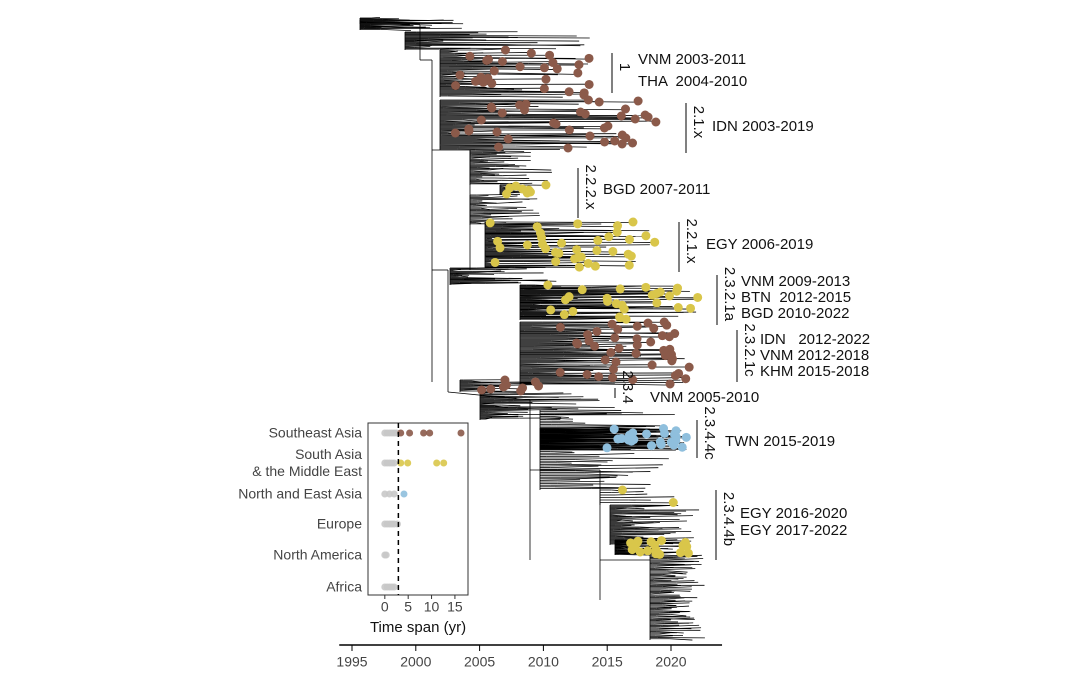  Describe the element at coordinates (763, 126) in the screenshot. I see `clade-label: IDN 2003-2019` at that location.